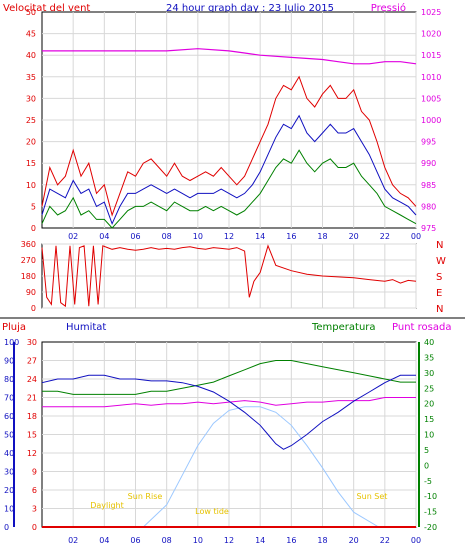  What do you see at coordinates (431, 12) in the screenshot?
I see `pressure-tick-label: 1025` at bounding box center [431, 12].